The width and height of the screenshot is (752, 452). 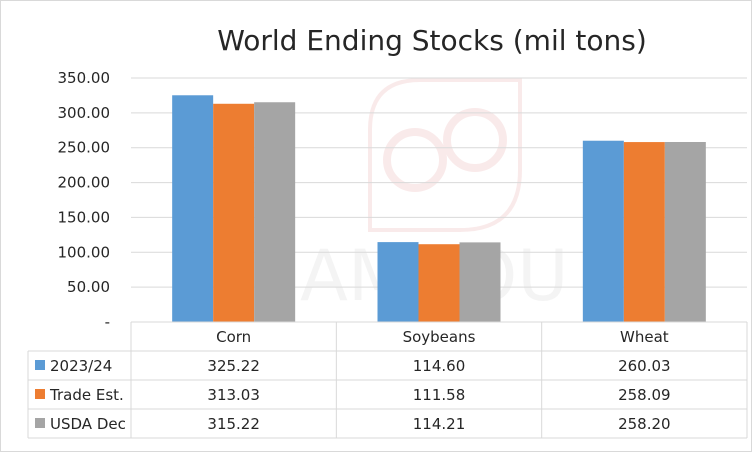 What do you see at coordinates (84, 217) in the screenshot?
I see `y-tick-label: 150.00` at bounding box center [84, 217].